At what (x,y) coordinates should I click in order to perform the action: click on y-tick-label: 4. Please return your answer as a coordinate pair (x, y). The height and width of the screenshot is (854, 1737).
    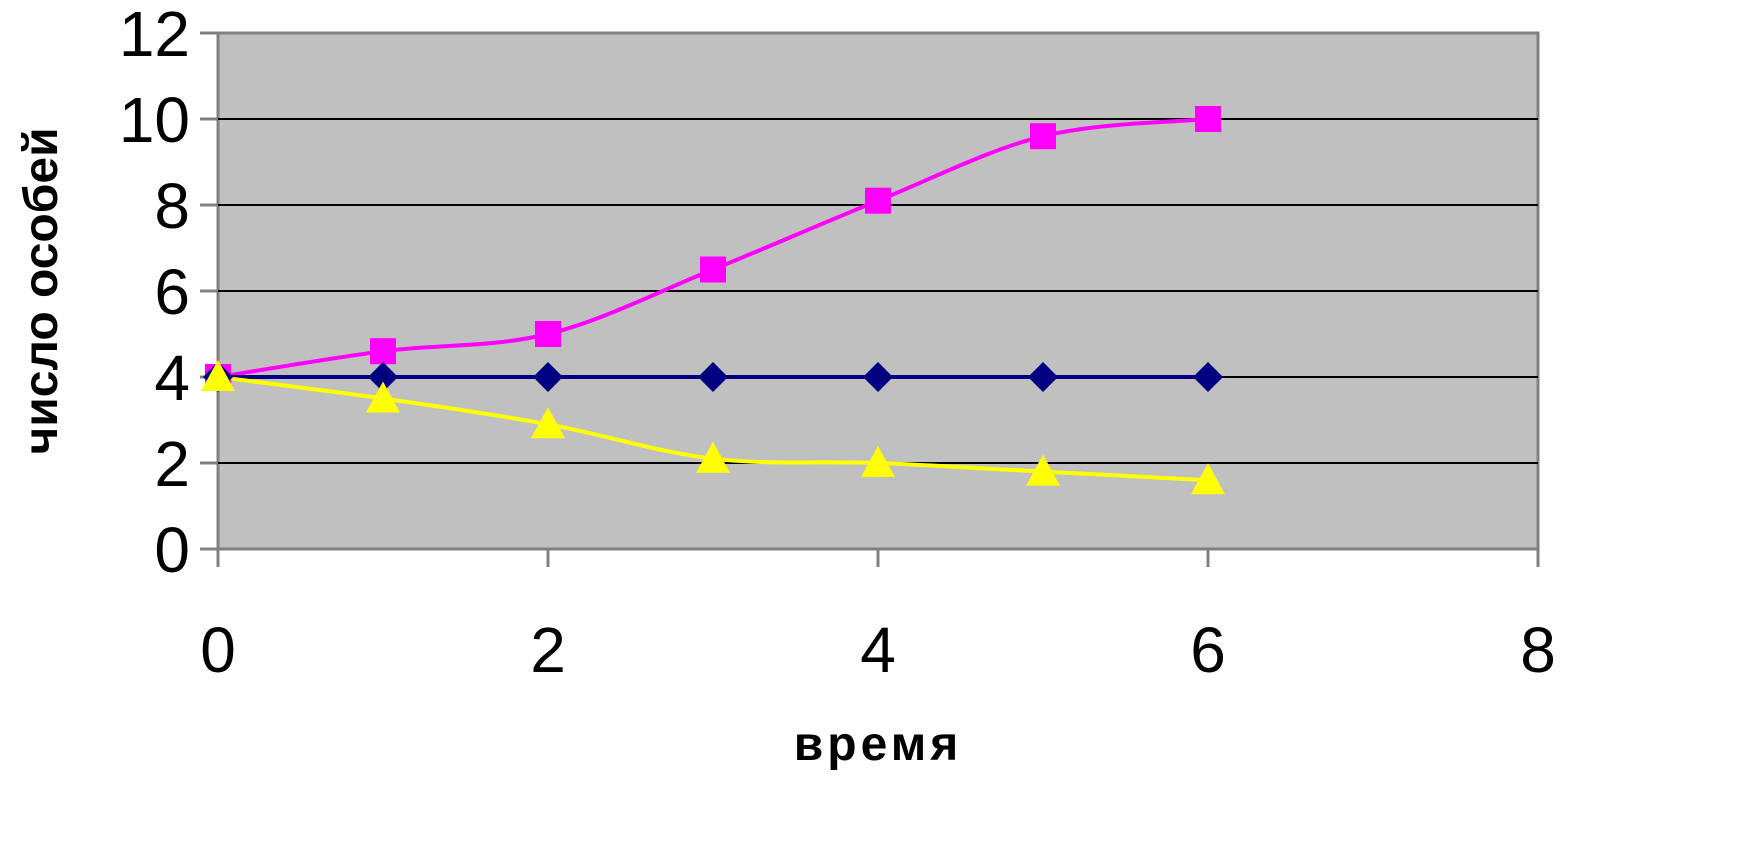
    Looking at the image, I should click on (172, 378).